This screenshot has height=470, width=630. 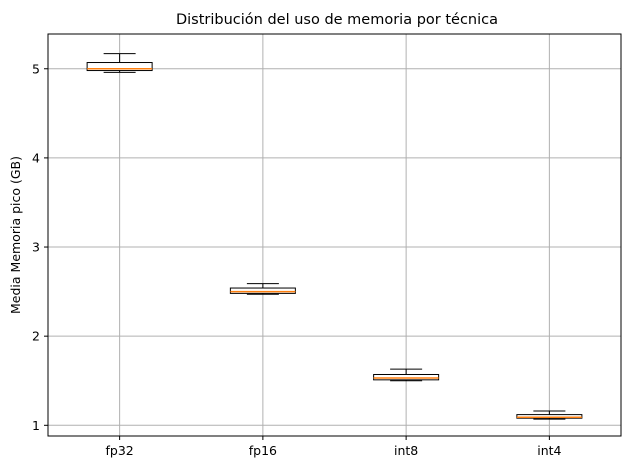 What do you see at coordinates (549, 416) in the screenshot?
I see `box-int4` at bounding box center [549, 416].